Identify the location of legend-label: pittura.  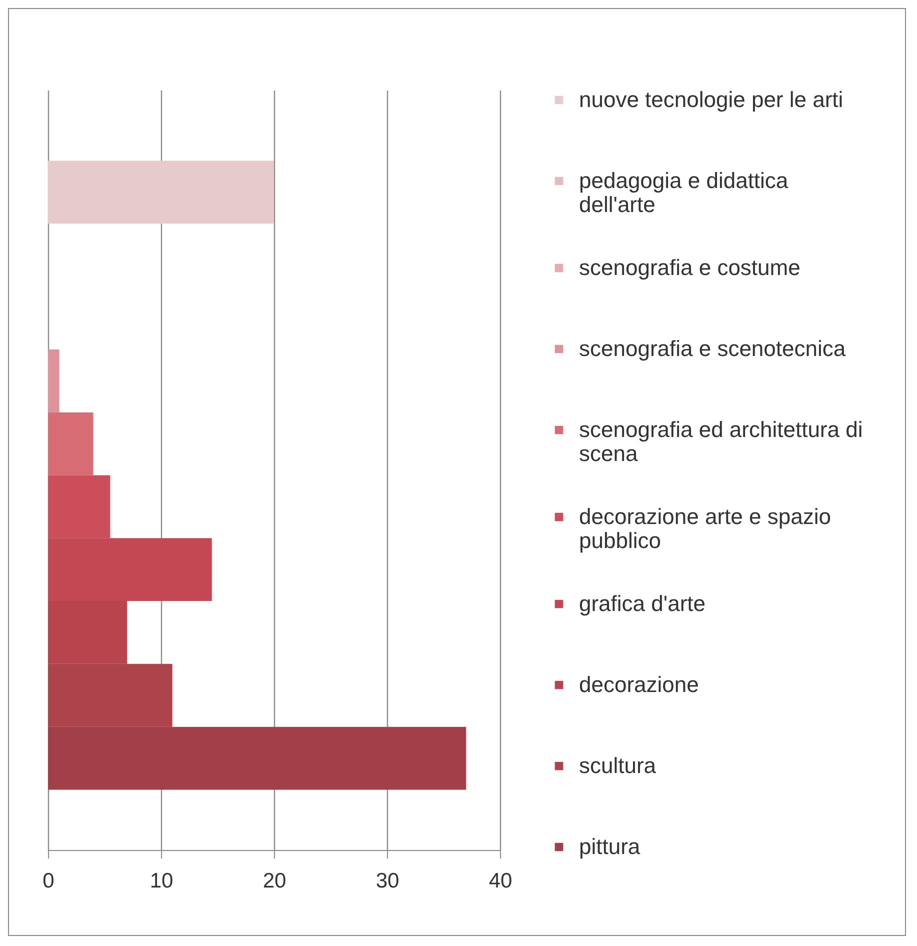
(610, 846).